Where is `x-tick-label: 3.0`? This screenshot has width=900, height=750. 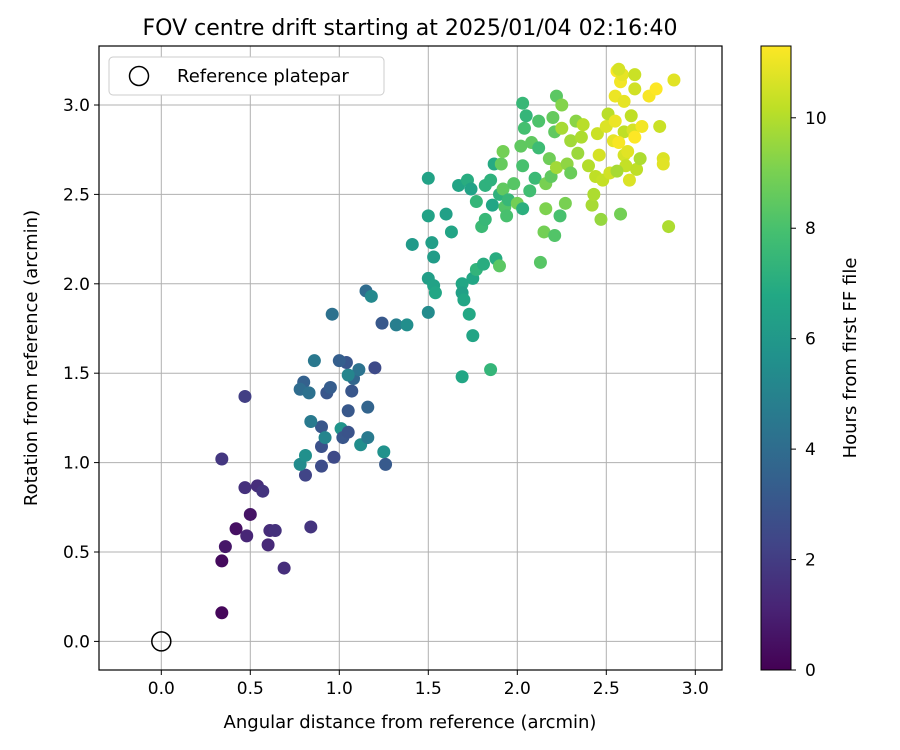 x-tick-label: 3.0 is located at coordinates (695, 689).